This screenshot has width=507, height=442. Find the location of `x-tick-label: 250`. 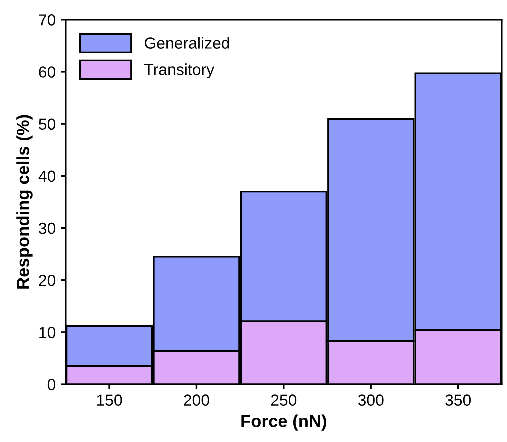

x-tick-label: 250 is located at coordinates (284, 400).